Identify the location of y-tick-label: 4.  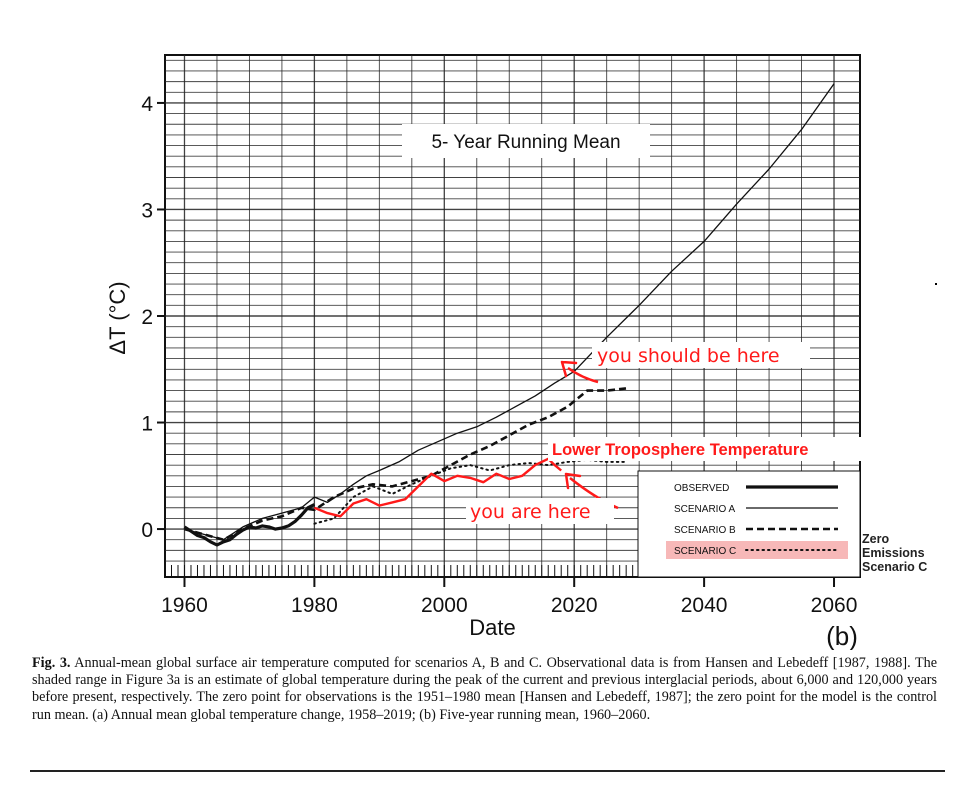
(147, 104).